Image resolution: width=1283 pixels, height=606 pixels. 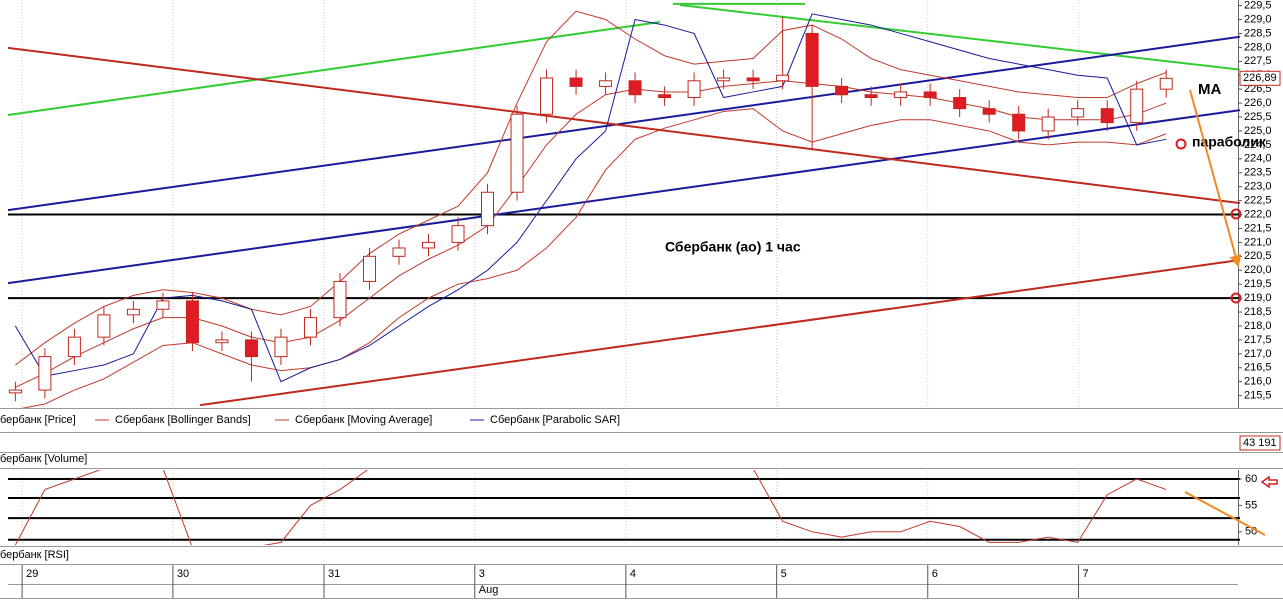 I want to click on y-tick-label: 218,0, so click(x=1258, y=326).